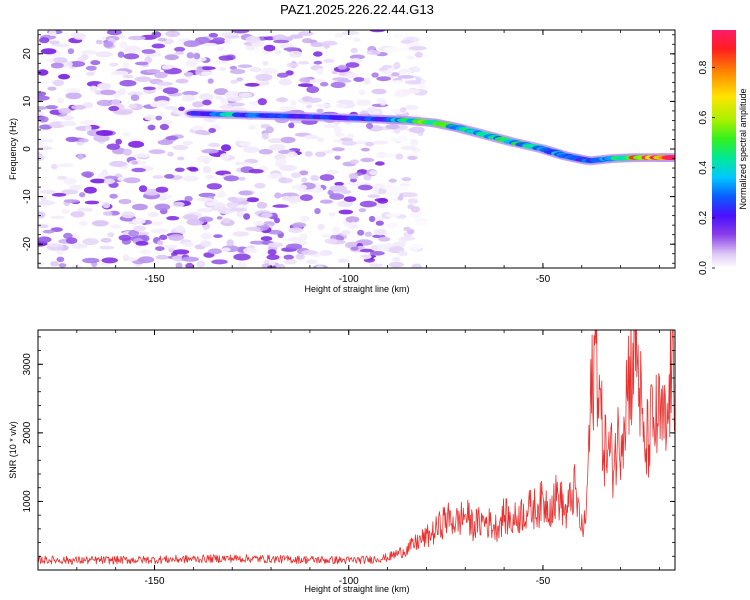  Describe the element at coordinates (703, 167) in the screenshot. I see `colorbar-tick-label: 0.4` at that location.